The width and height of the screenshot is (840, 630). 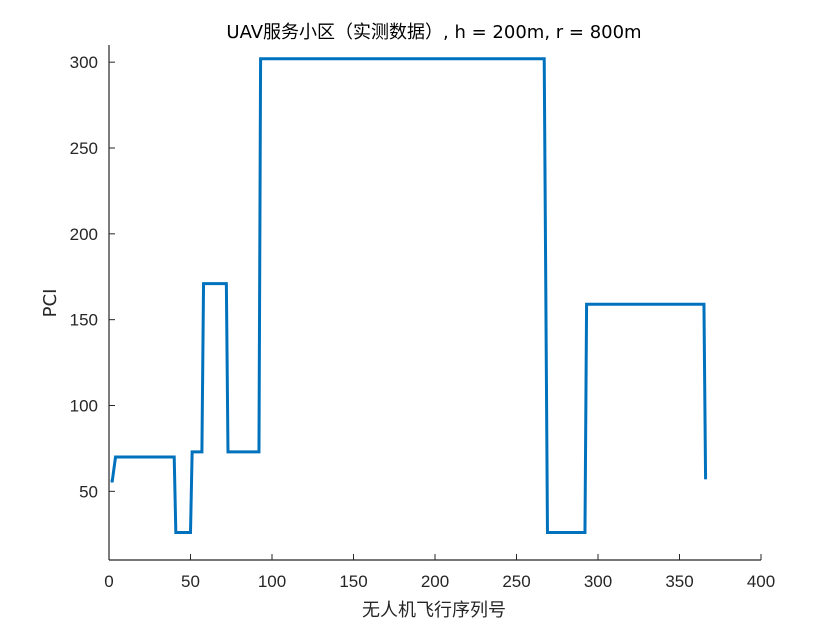 I want to click on x-tick-label: 0, so click(x=108, y=581).